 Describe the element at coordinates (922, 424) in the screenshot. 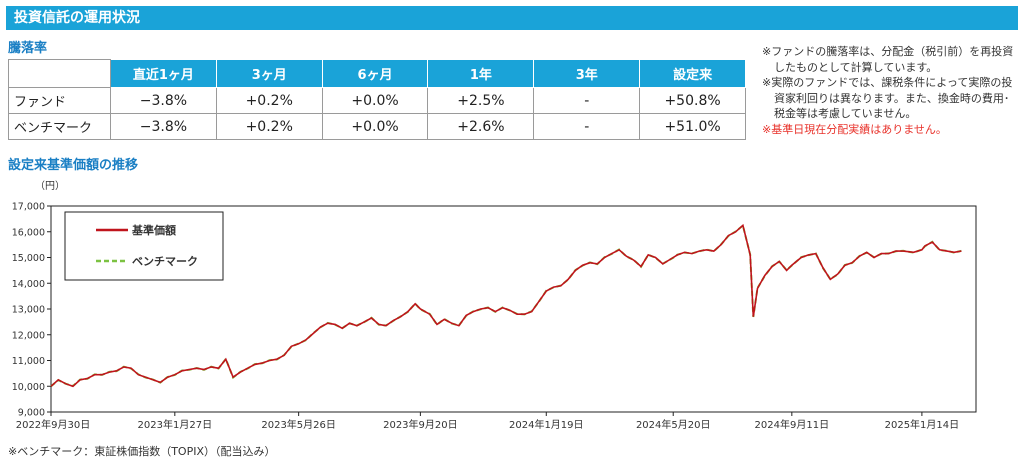

I see `x-tick-label: 2025年1月14日` at that location.